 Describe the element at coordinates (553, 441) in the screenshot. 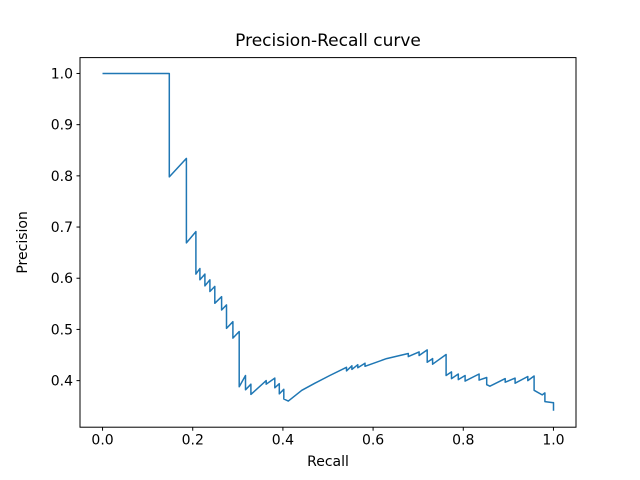

I see `x-tick-label: 1.0` at that location.